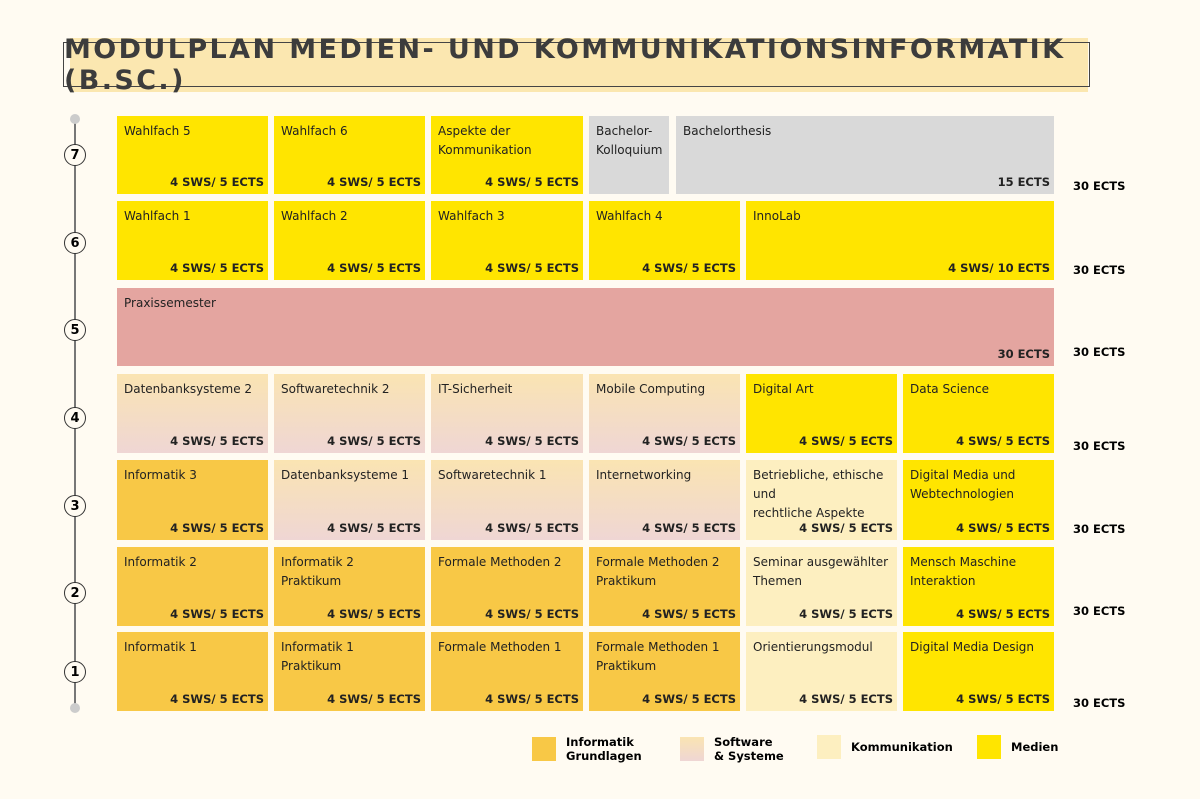 This screenshot has height=799, width=1200. Describe the element at coordinates (664, 240) in the screenshot. I see `module-card: Wahlfach 4 4 SWS/ 5 ECTS` at that location.